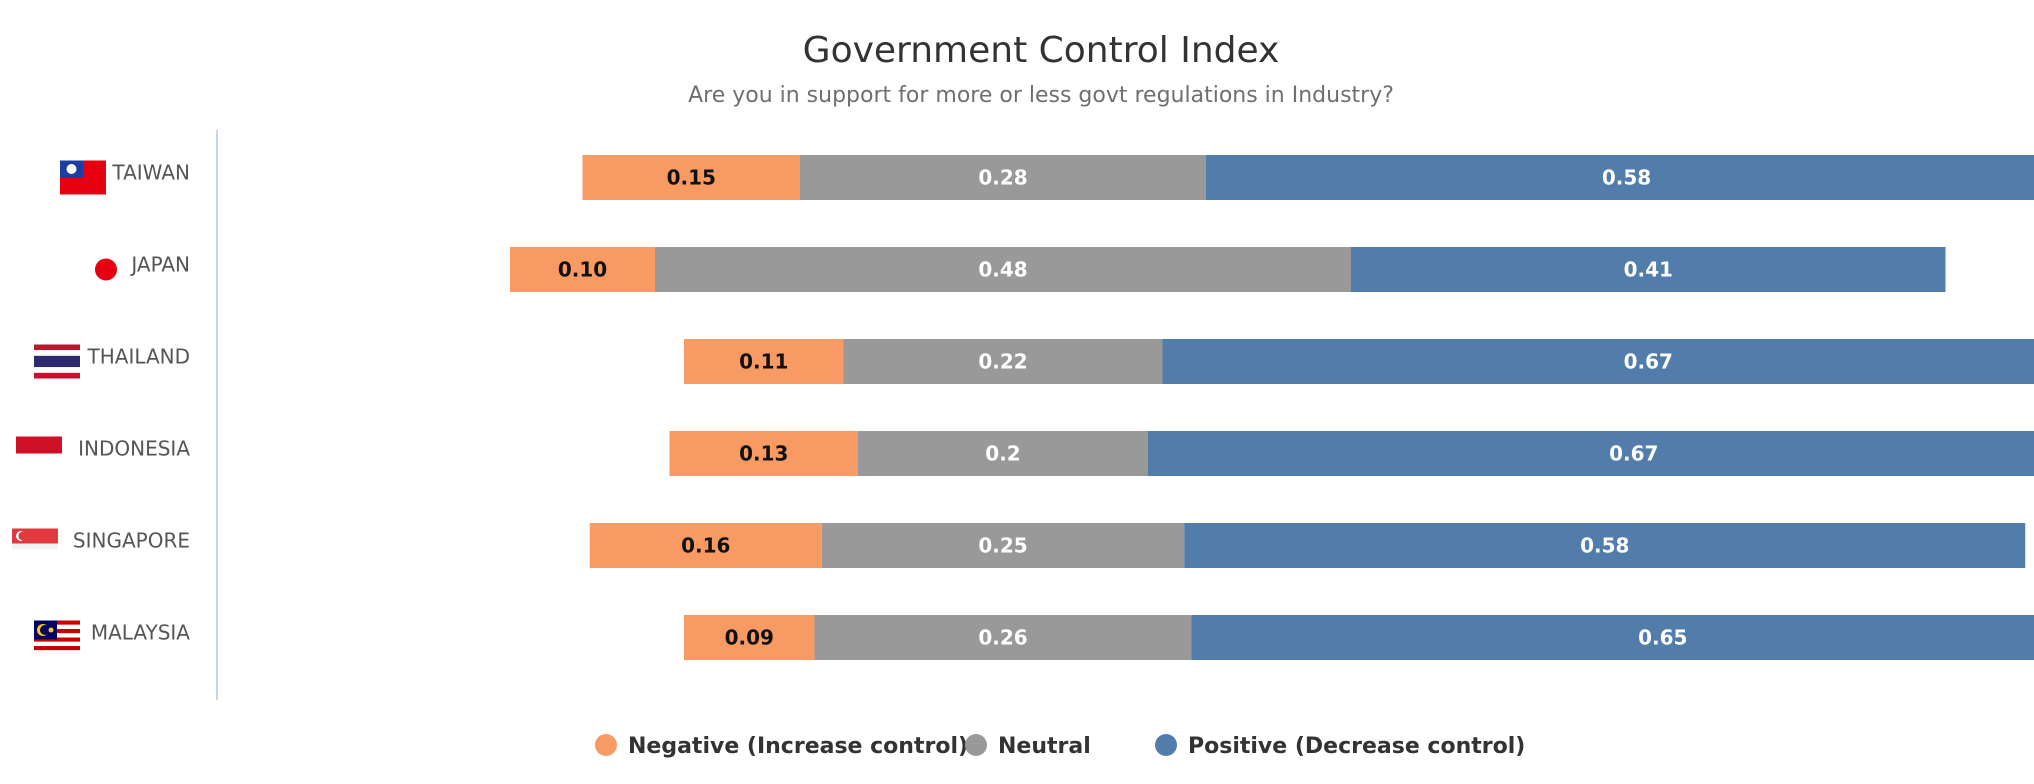  I want to click on bar-taiwan-negative-increase-control, so click(691, 177).